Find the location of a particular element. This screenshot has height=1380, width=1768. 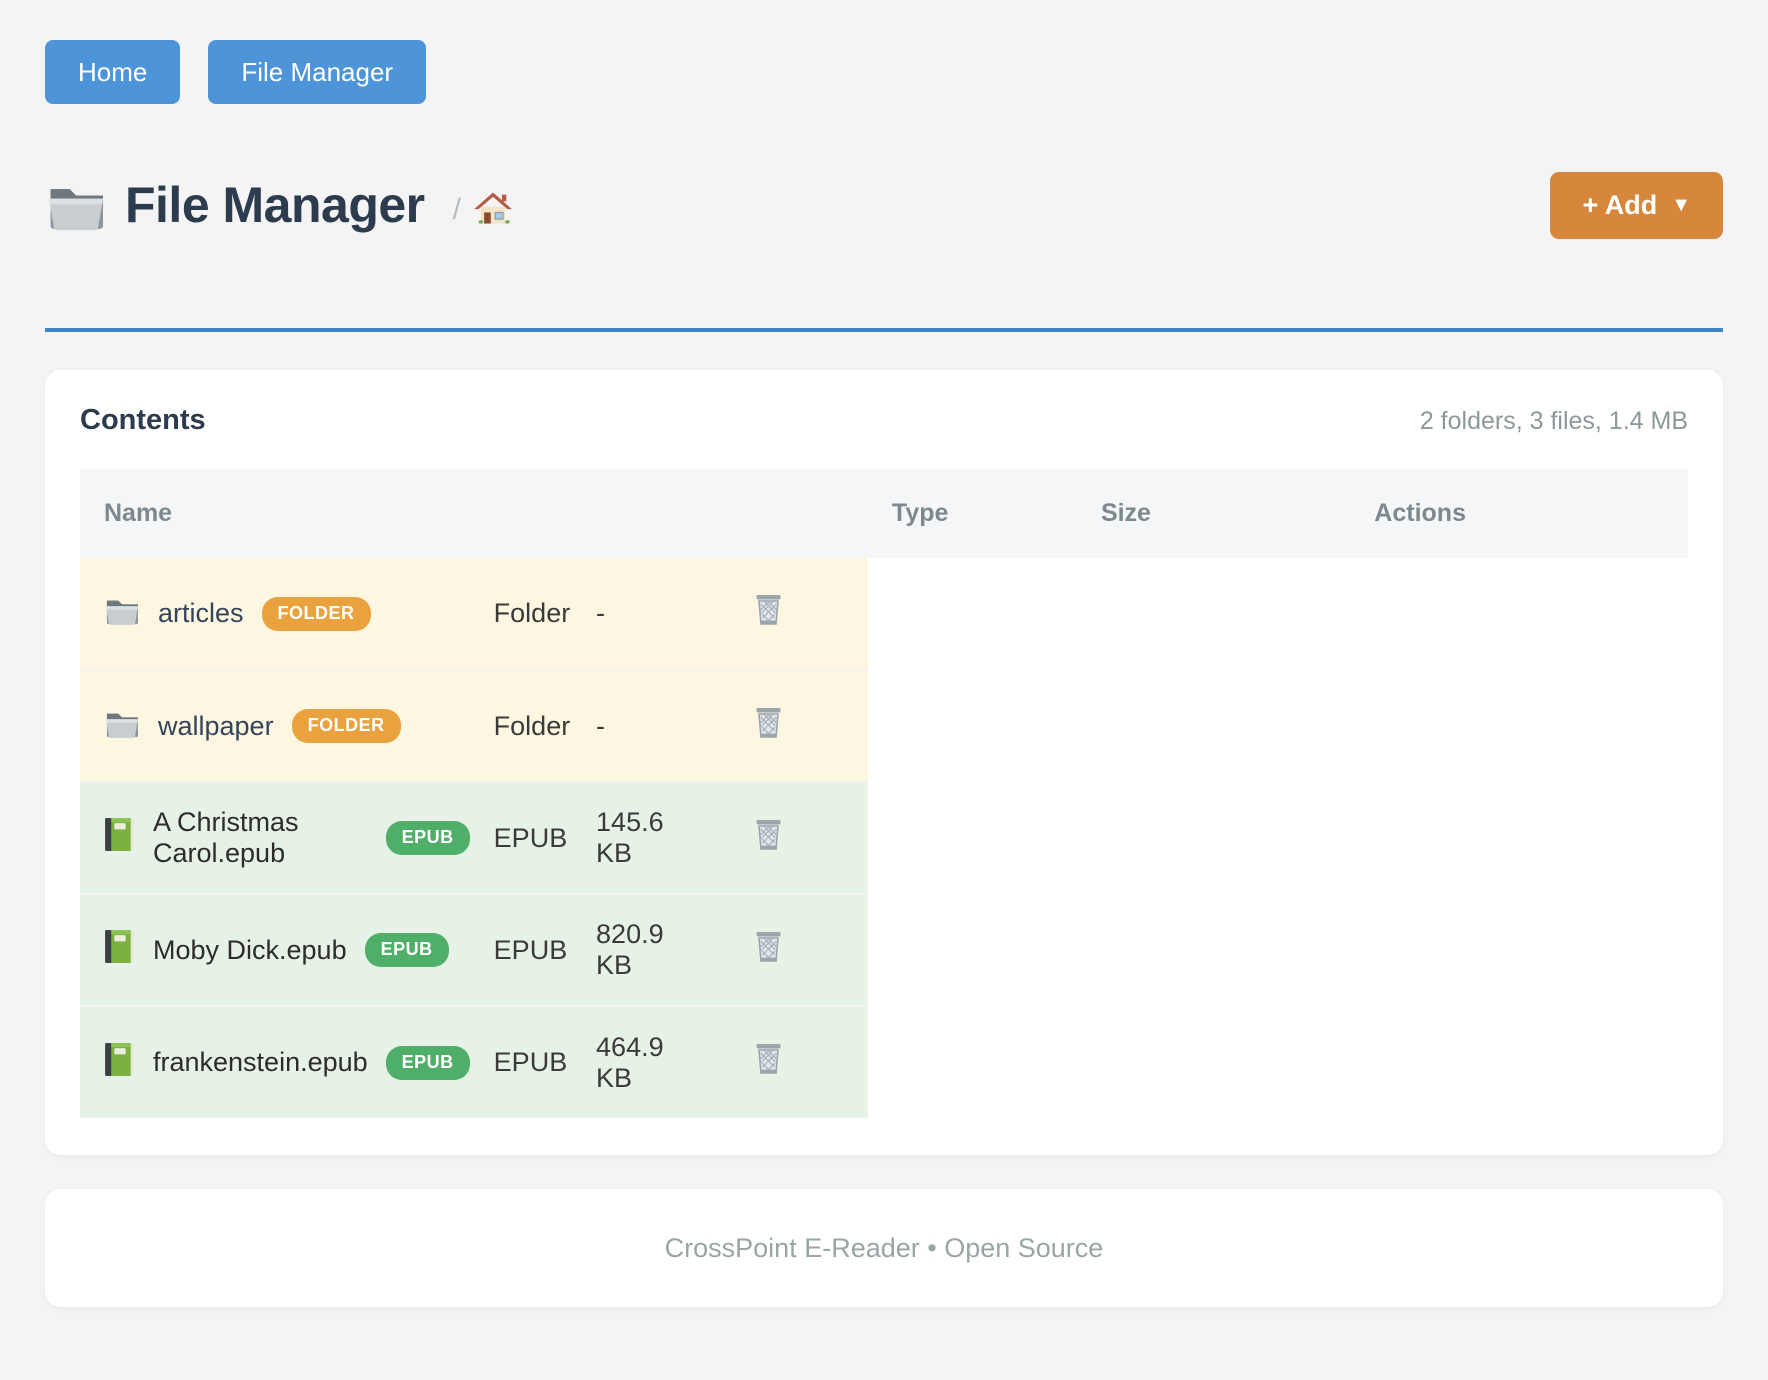

file-name: A Christmas Carol.epub is located at coordinates (226, 837).